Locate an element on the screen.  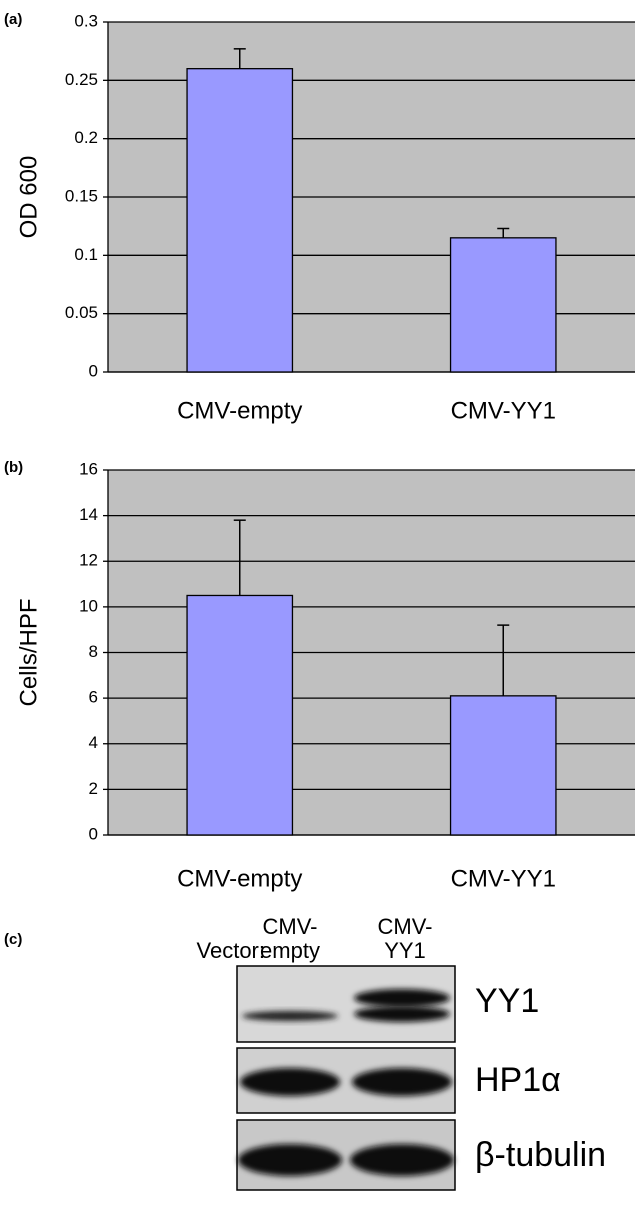
y-tick-label: 0.2 is located at coordinates (86, 137).